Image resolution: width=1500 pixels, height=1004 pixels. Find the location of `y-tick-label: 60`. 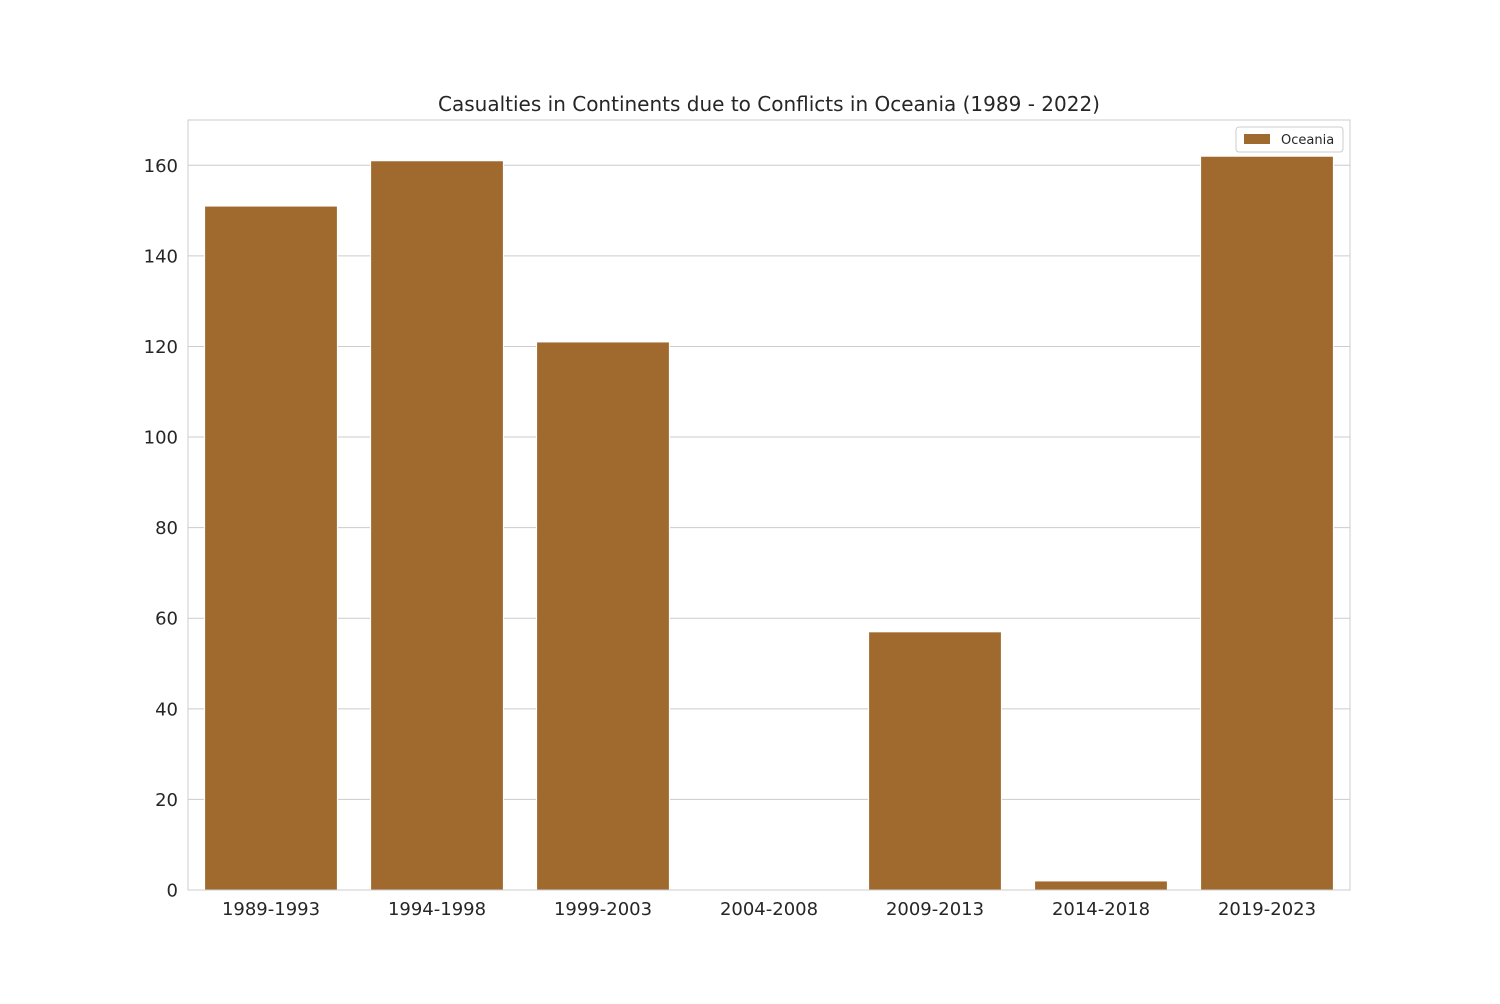

y-tick-label: 60 is located at coordinates (166, 619).